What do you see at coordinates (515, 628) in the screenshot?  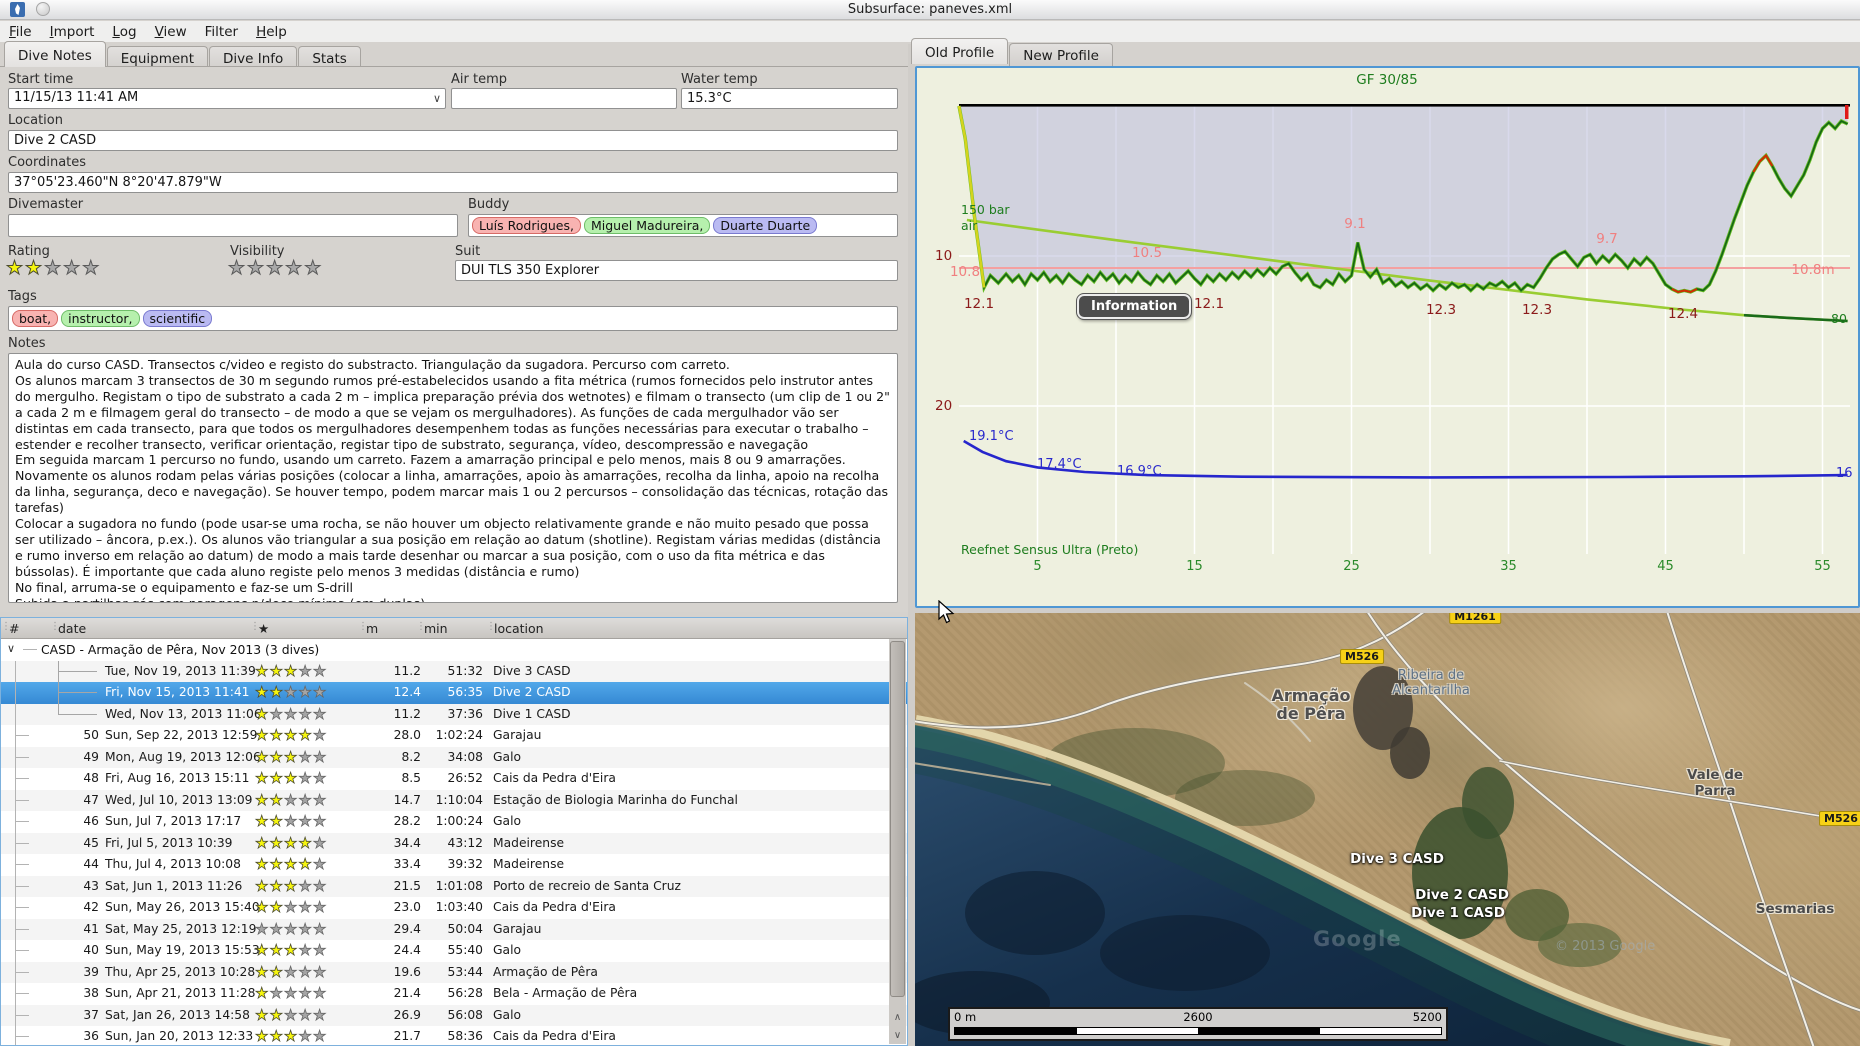 I see `col-header-5: location` at bounding box center [515, 628].